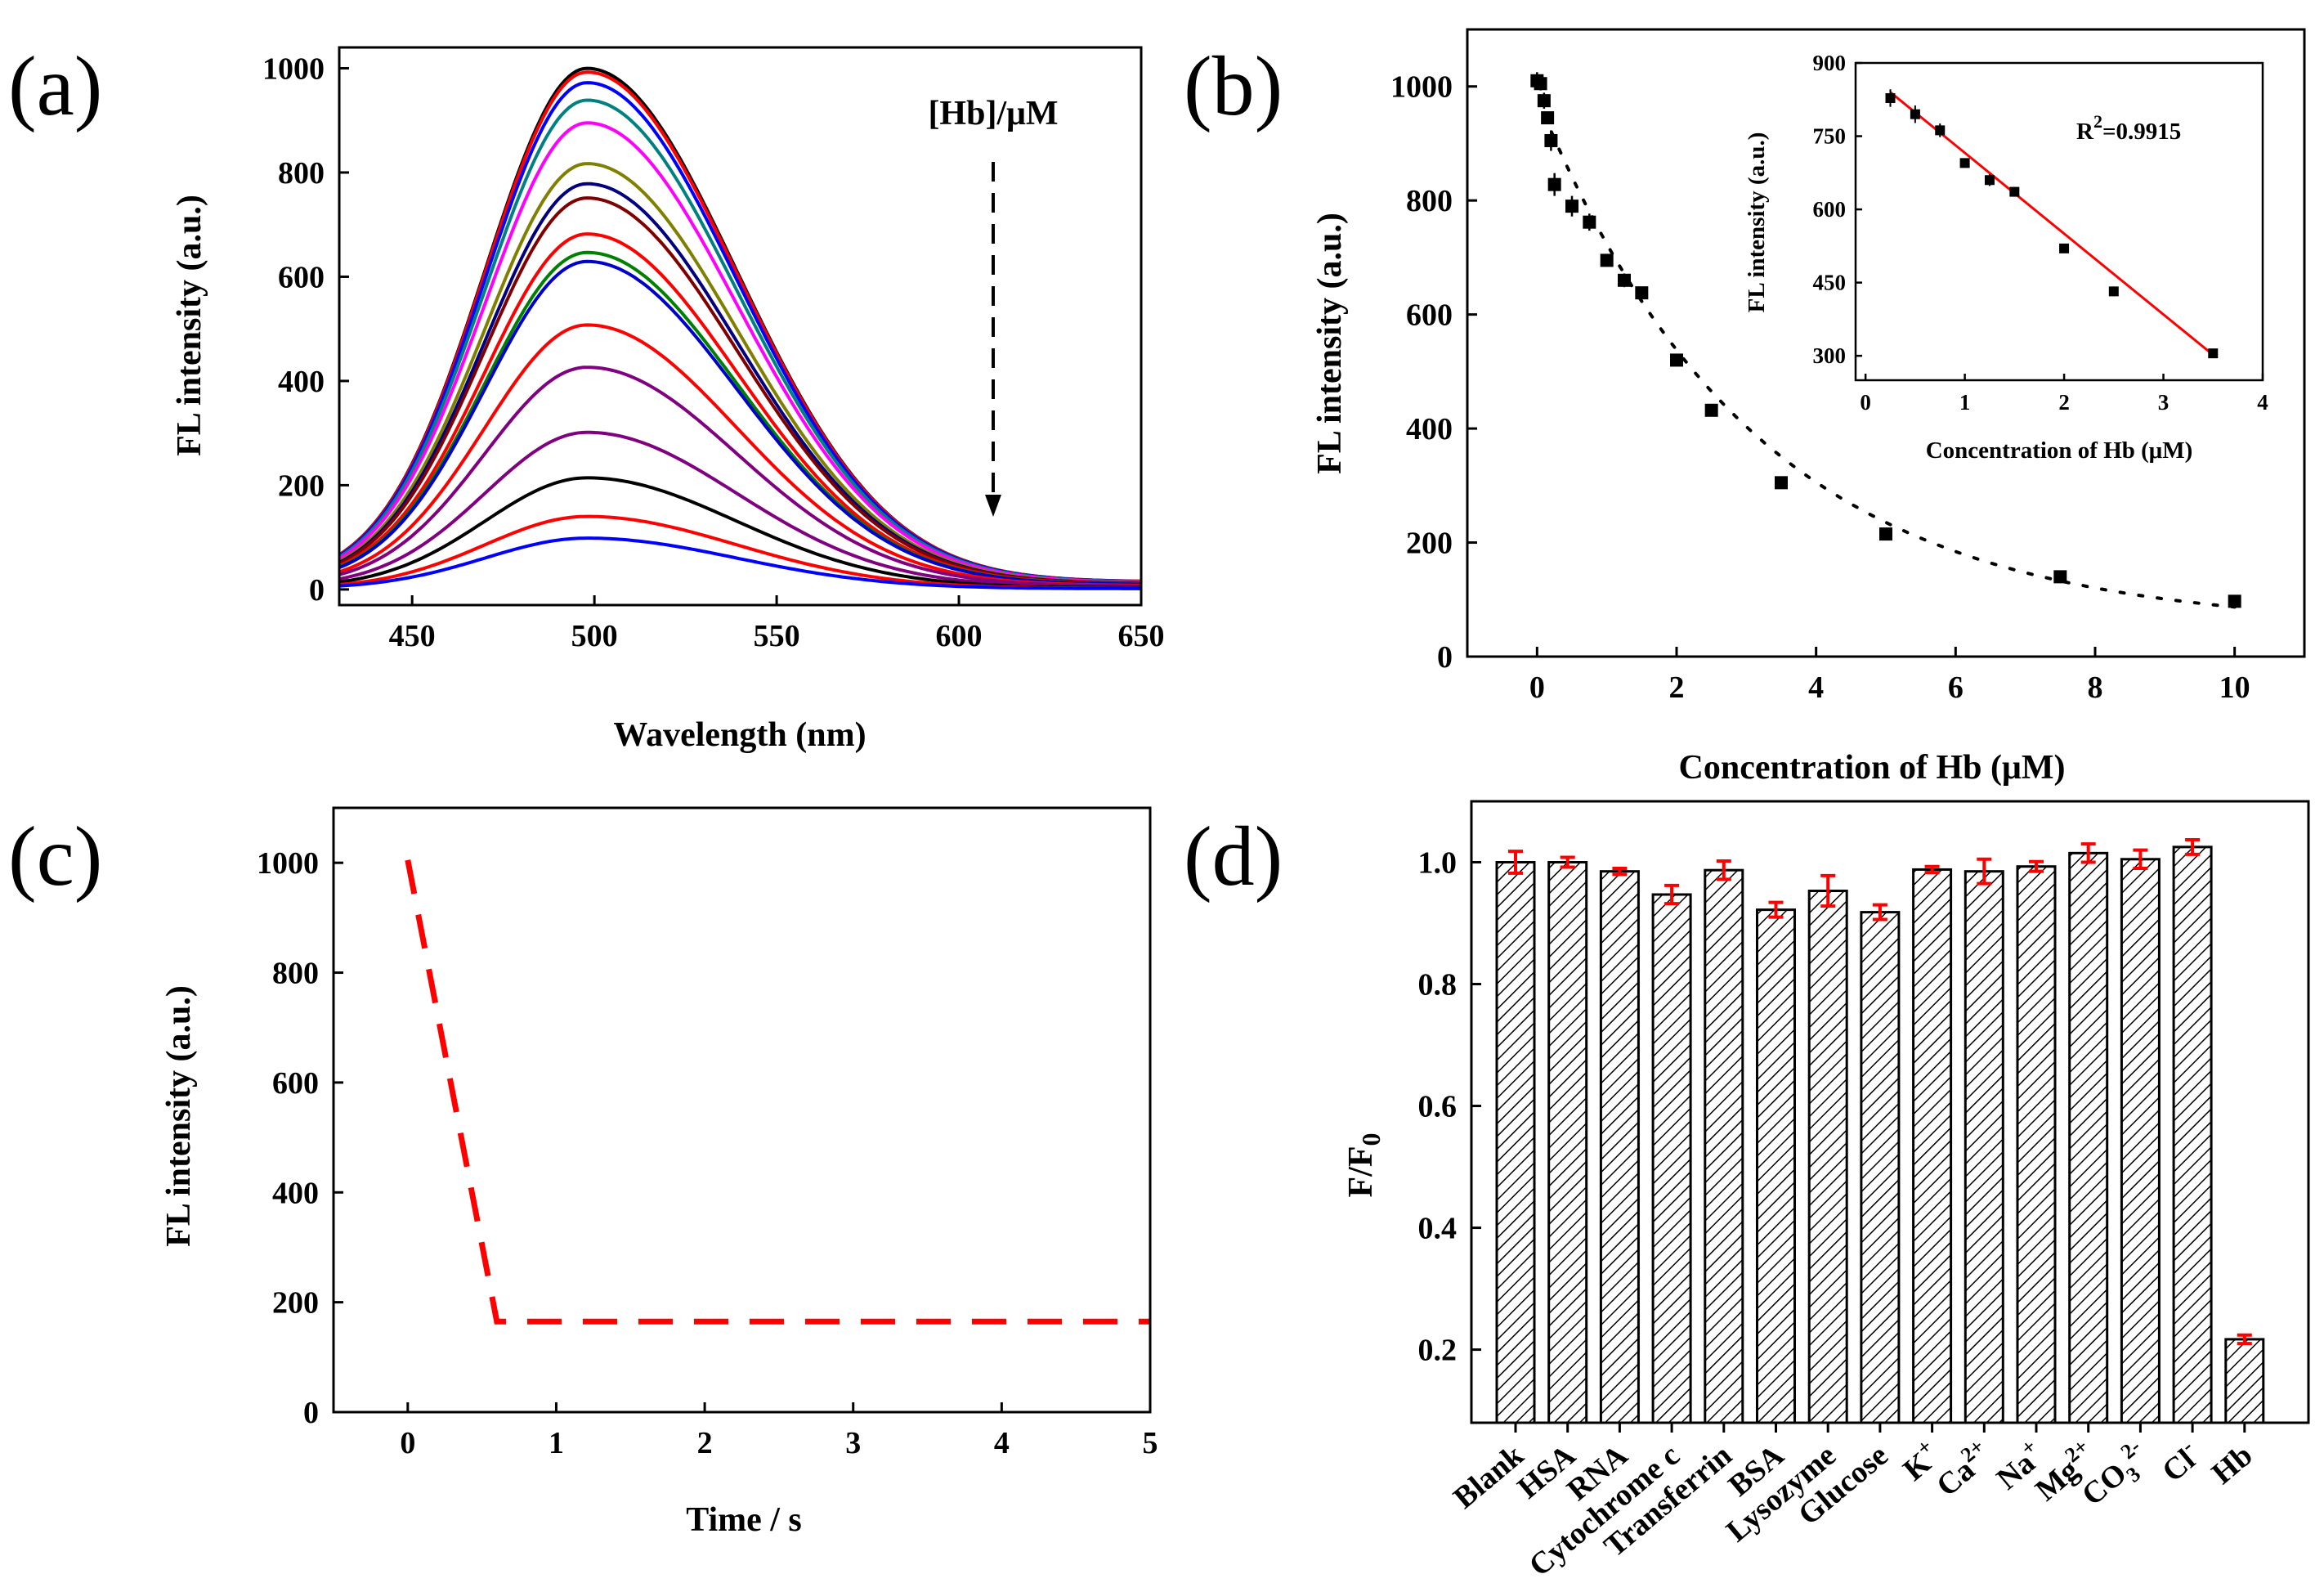 The width and height of the screenshot is (2324, 1592). What do you see at coordinates (407, 1443) in the screenshot?
I see `panel-c-x-tick-label: 0` at bounding box center [407, 1443].